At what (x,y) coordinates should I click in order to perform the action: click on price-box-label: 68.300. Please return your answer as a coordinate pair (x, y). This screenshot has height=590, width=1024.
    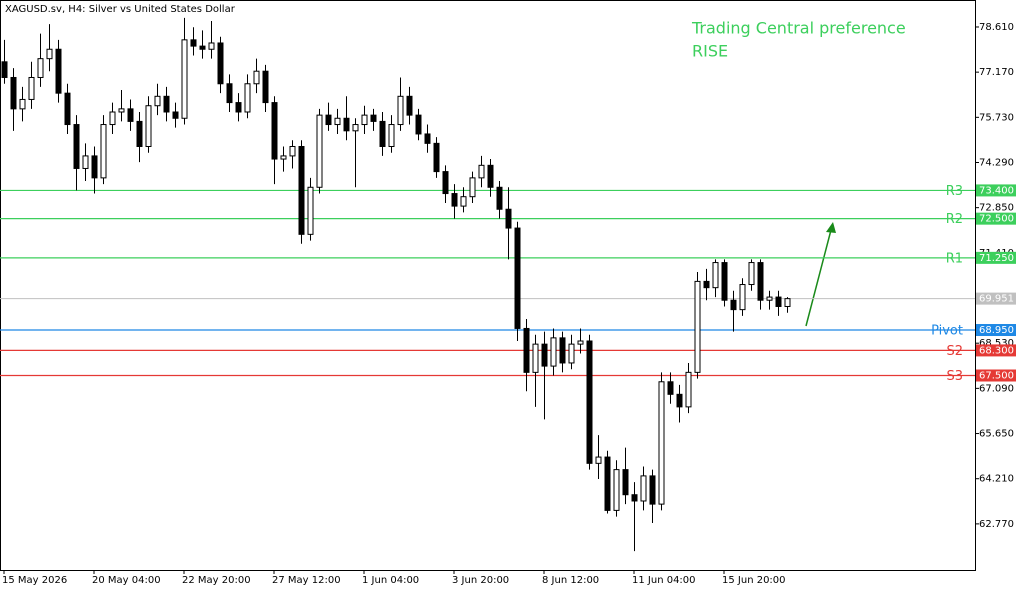
    Looking at the image, I should click on (996, 350).